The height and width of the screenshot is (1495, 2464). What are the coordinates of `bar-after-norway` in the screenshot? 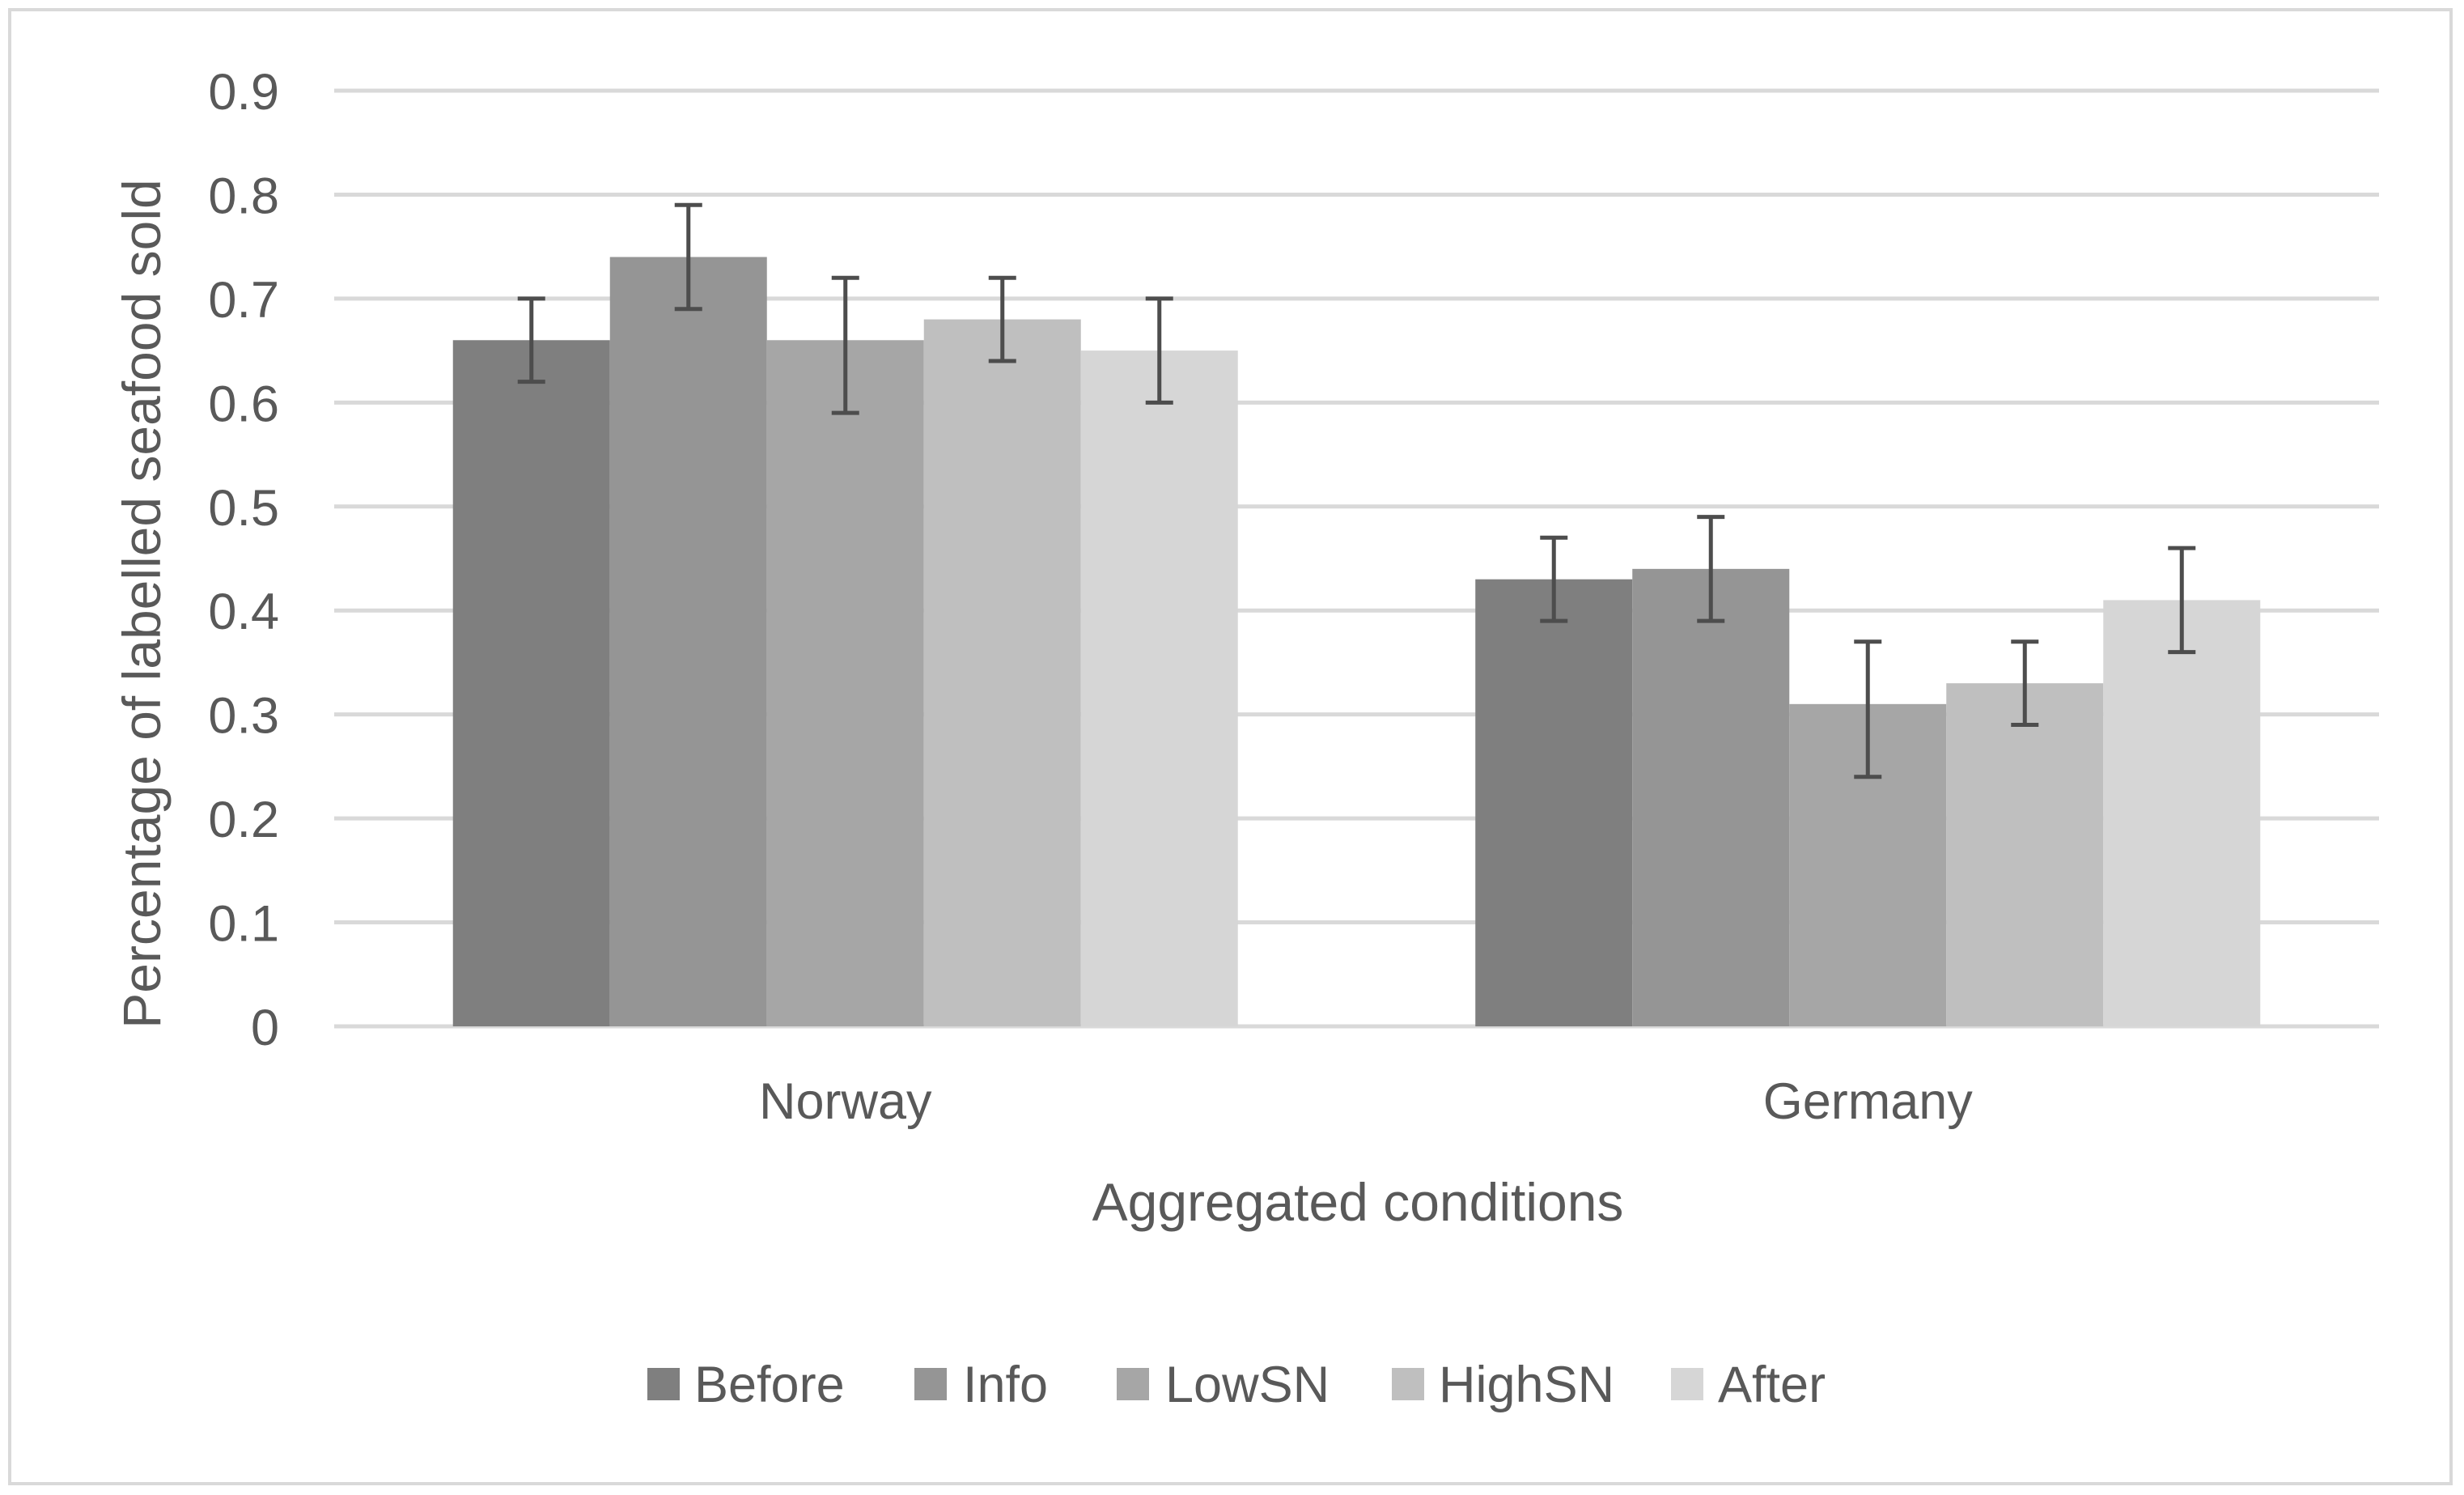 It's located at (1159, 688).